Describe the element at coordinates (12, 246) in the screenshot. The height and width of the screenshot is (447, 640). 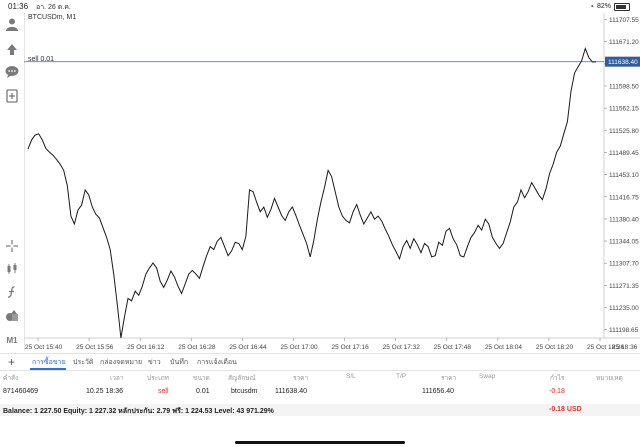
I see `crosshair-icon` at that location.